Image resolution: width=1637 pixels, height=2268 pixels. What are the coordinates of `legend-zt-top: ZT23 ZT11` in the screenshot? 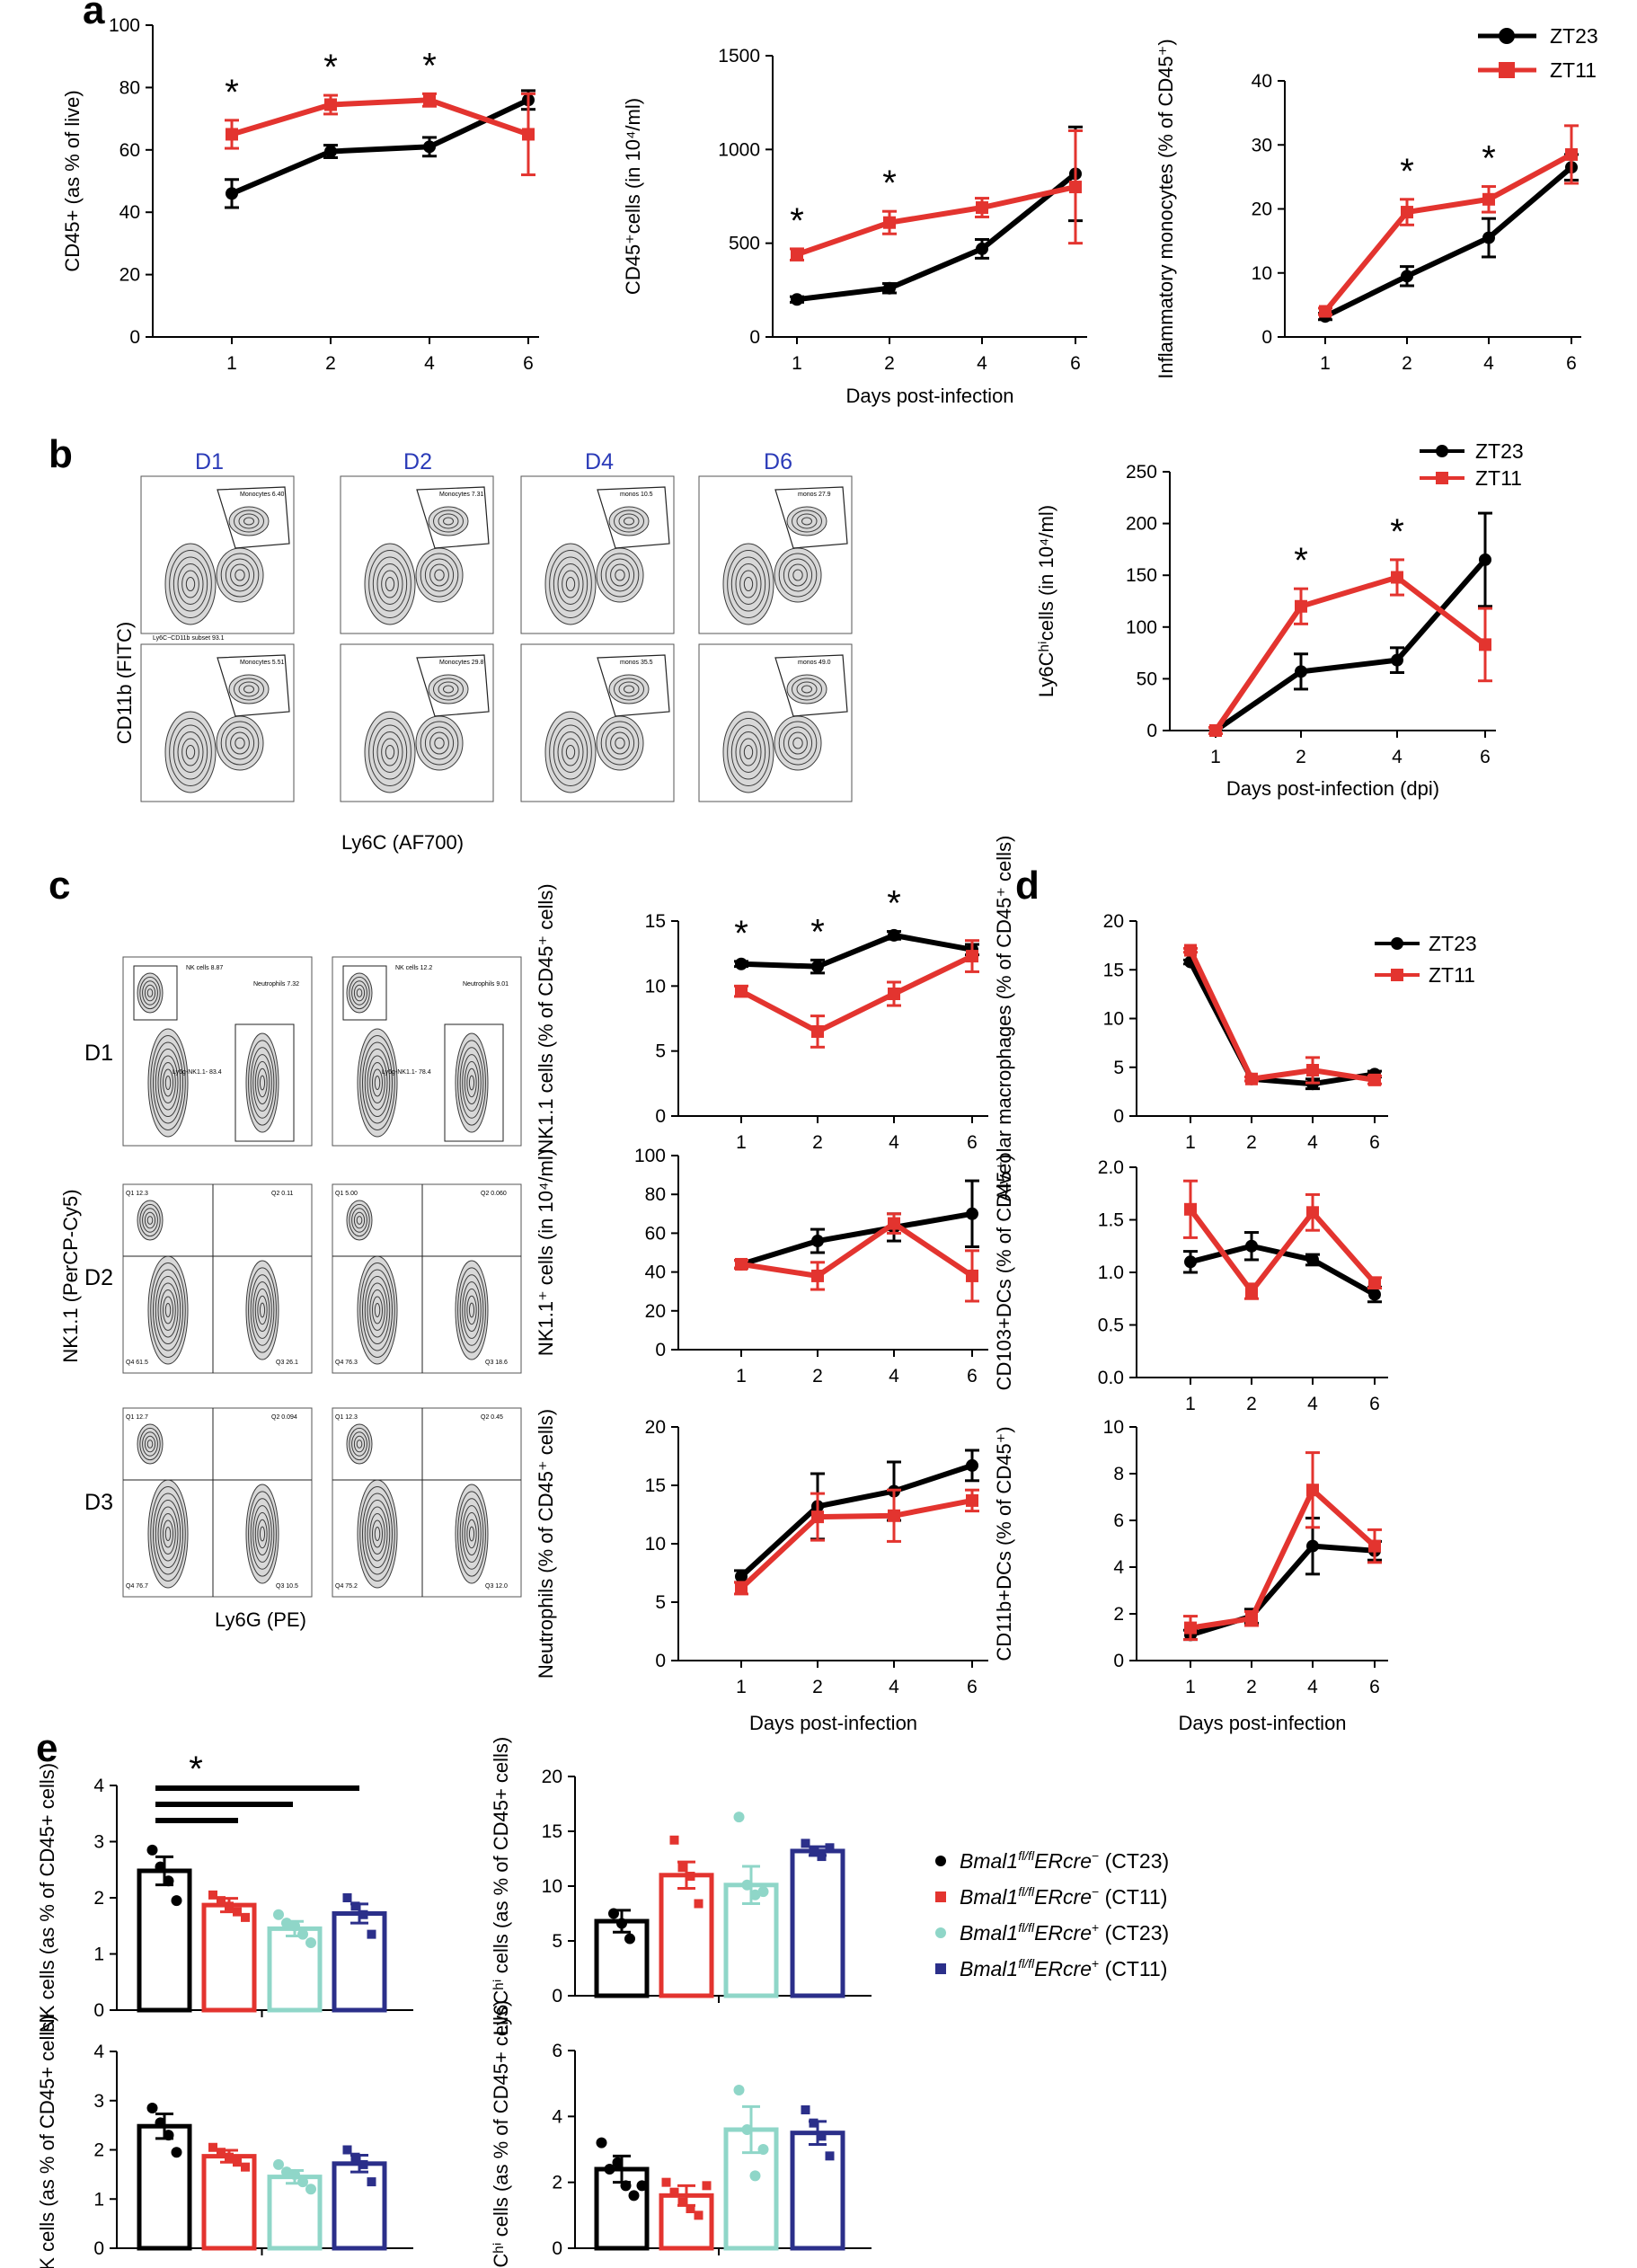 It's located at (1538, 53).